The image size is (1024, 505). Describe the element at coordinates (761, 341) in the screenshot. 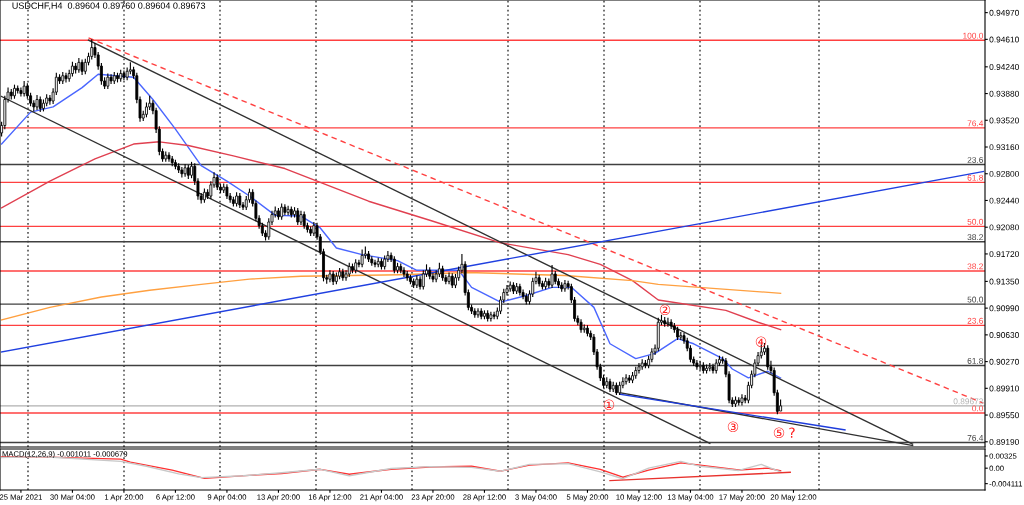

I see `annotation: ④` at that location.